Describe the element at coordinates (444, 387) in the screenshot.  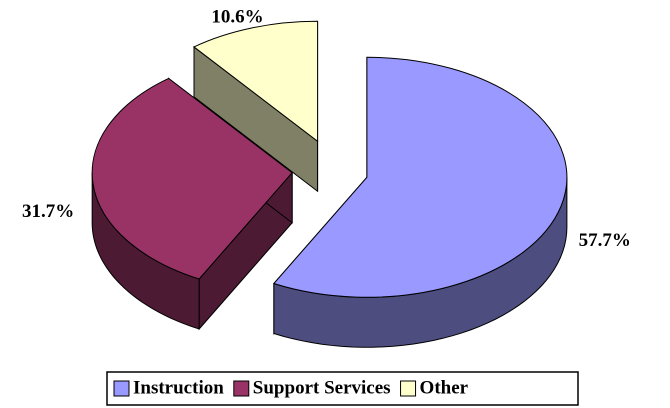
I see `legend-label: Other` at that location.